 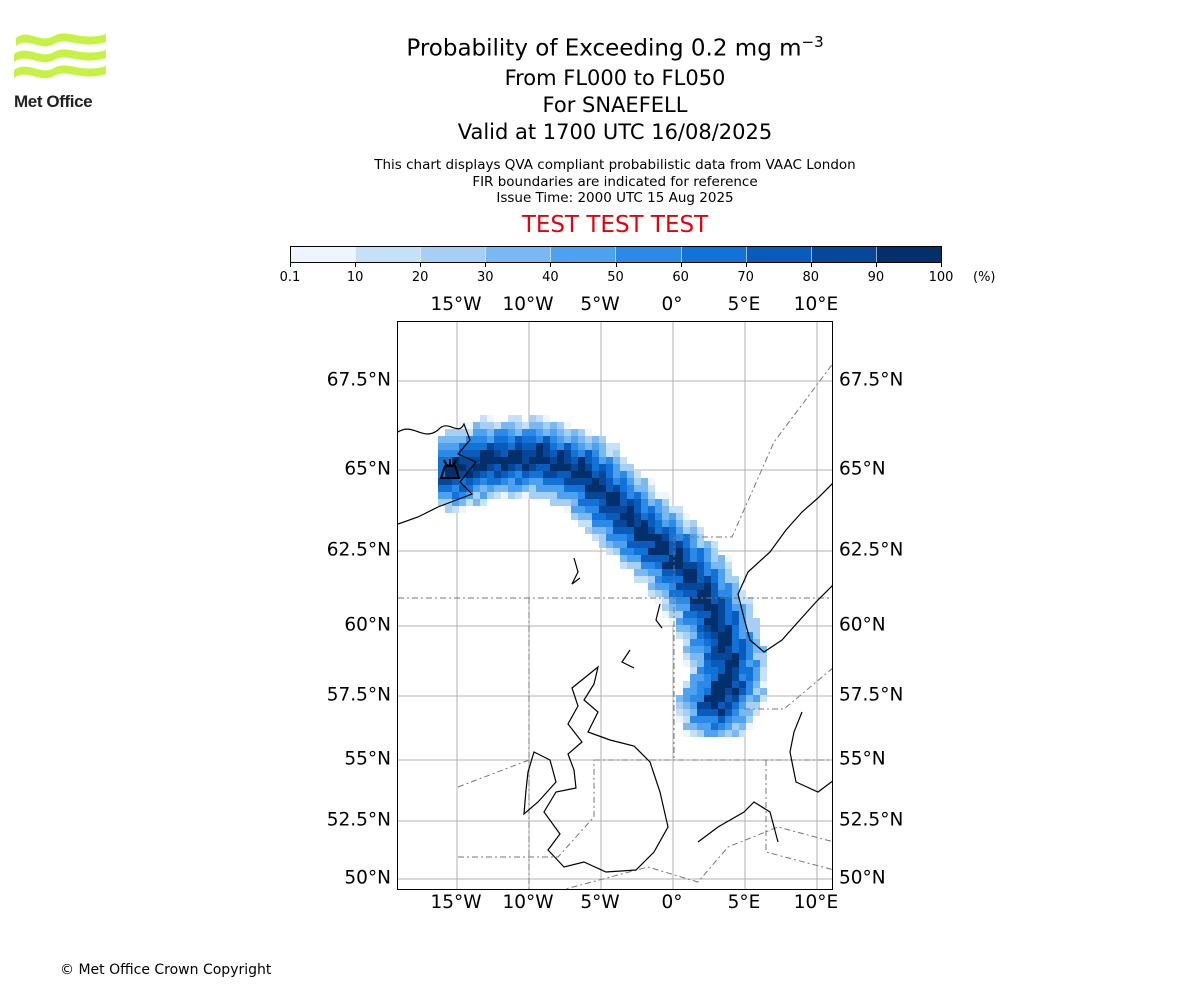 What do you see at coordinates (697, 857) in the screenshot?
I see `fir-boundary-line` at bounding box center [697, 857].